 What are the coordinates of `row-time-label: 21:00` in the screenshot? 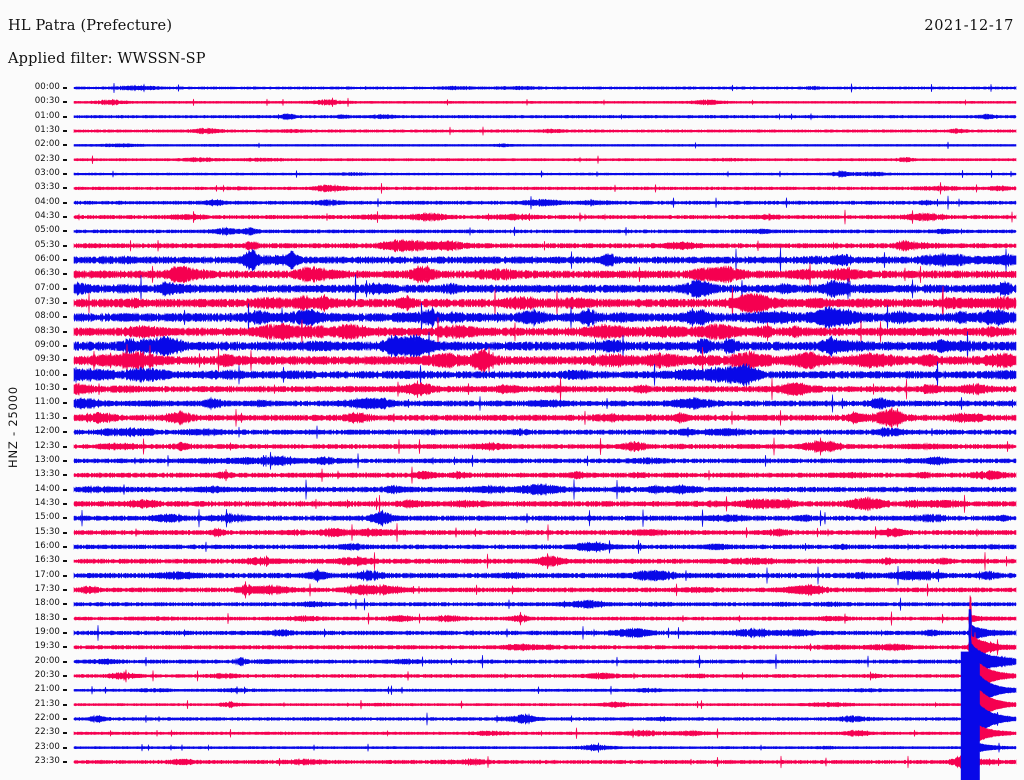 It's located at (30, 690).